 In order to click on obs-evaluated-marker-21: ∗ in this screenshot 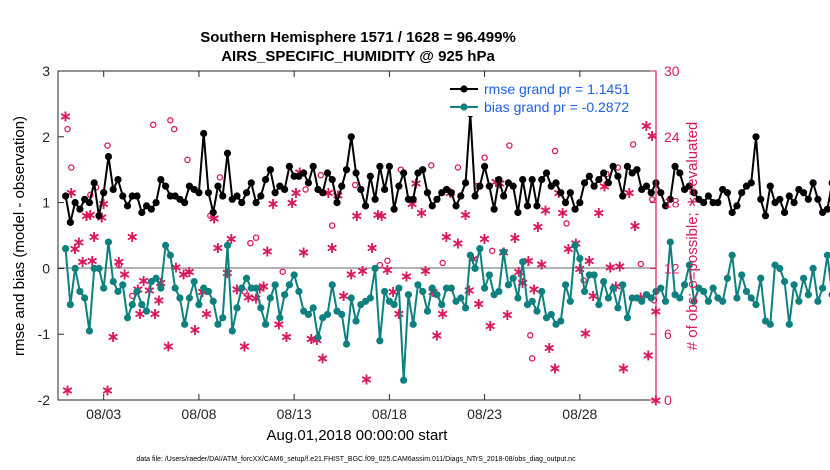, I will do `click(154, 313)`.